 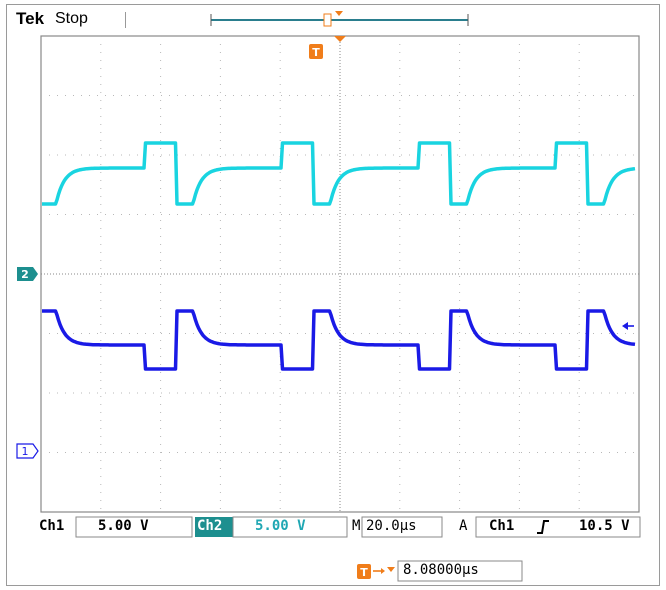 I want to click on ch1-scale: 5.00 V, so click(x=123, y=526).